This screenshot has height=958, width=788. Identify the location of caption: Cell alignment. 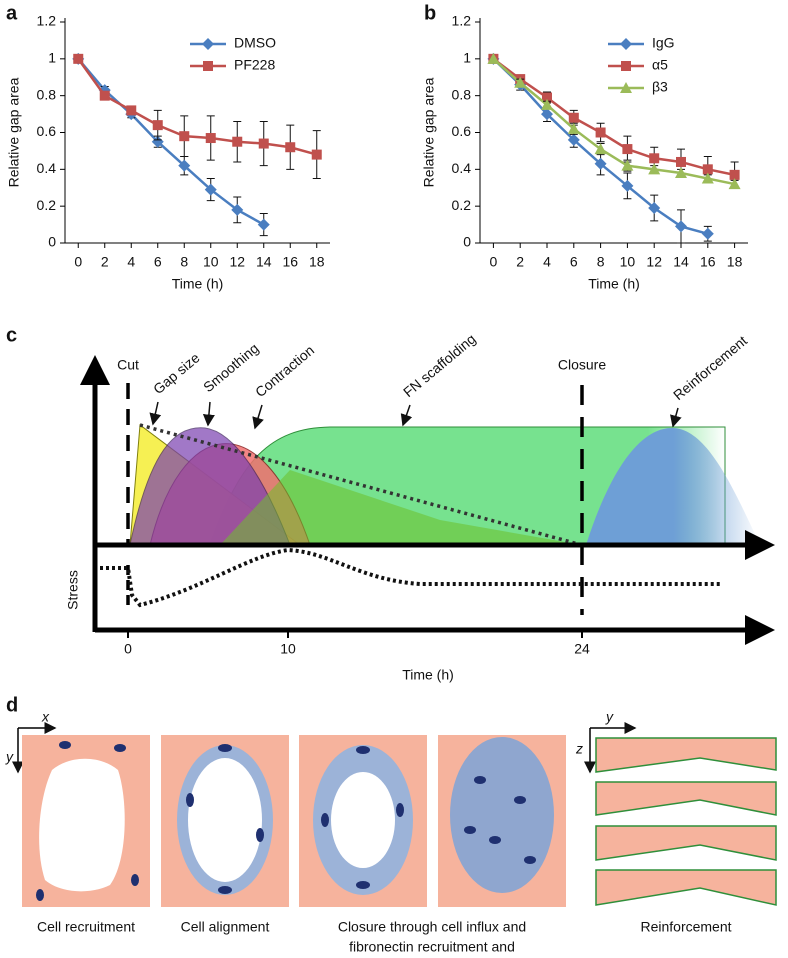
(225, 927).